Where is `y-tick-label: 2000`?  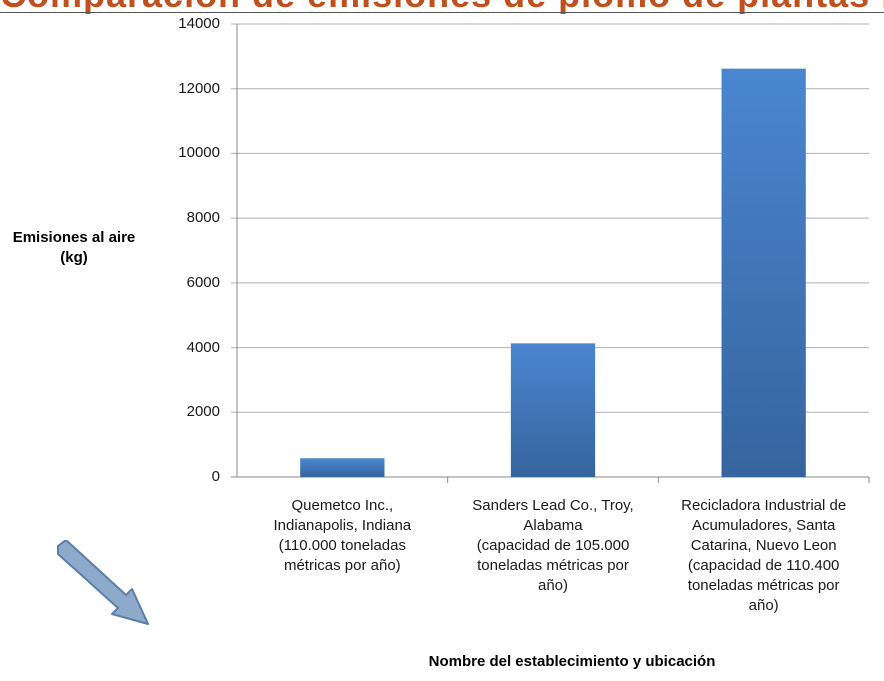 y-tick-label: 2000 is located at coordinates (203, 412).